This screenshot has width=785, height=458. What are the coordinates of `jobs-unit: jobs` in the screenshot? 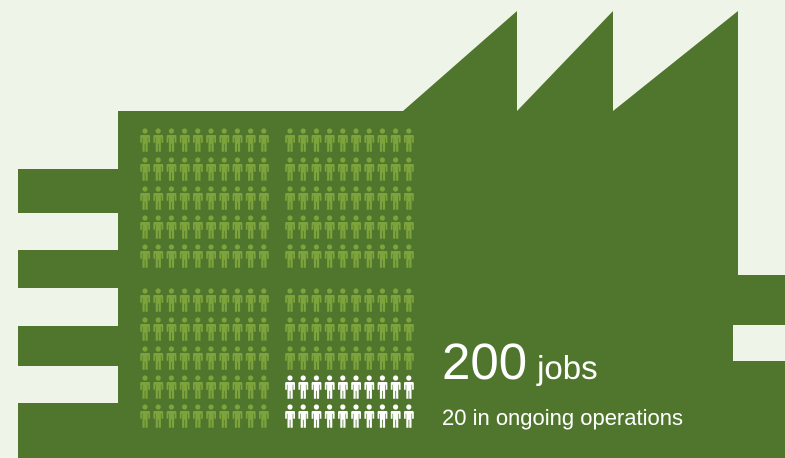 It's located at (567, 367).